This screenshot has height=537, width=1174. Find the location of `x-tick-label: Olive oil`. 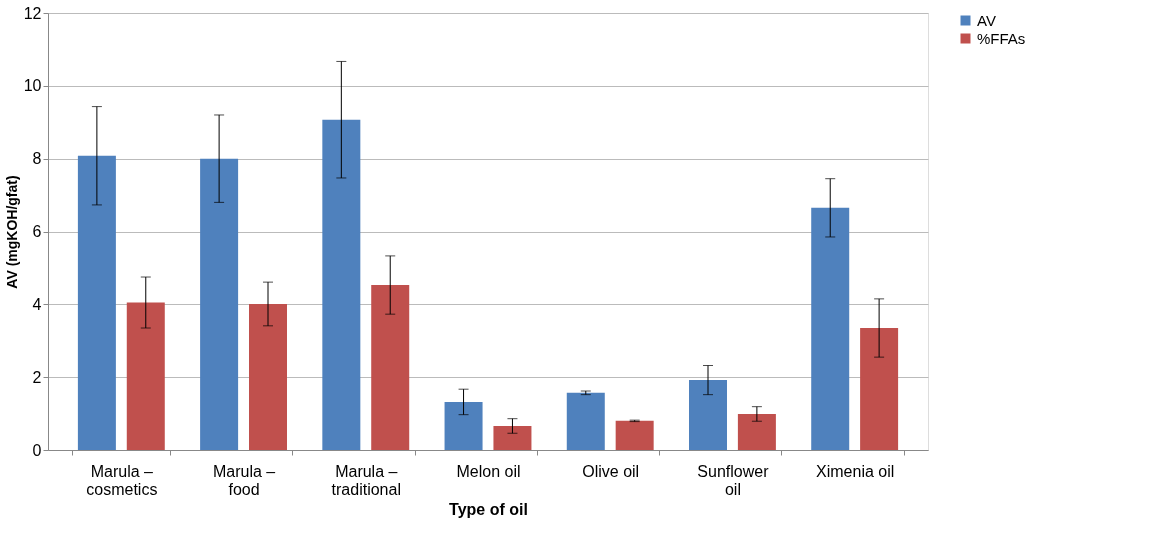

x-tick-label: Olive oil is located at coordinates (611, 471).